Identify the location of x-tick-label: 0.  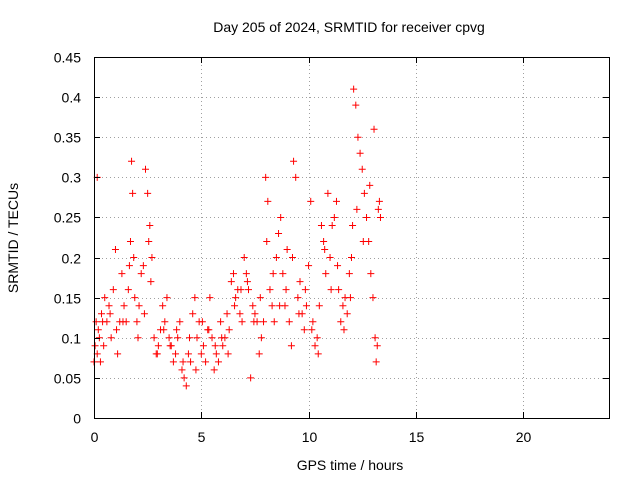
(95, 437).